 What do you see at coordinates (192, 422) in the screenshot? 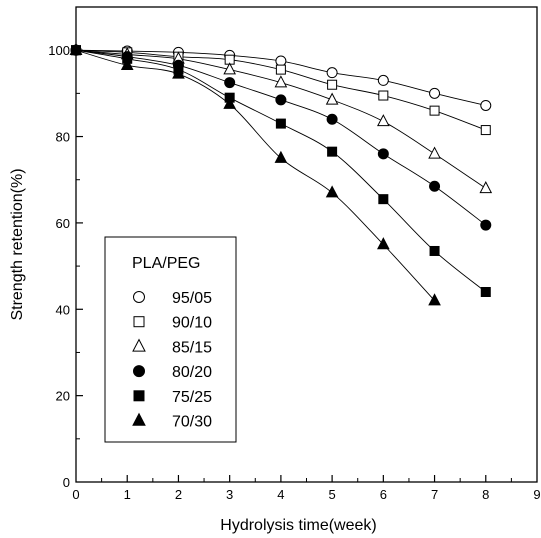
I see `legend-label-5: 70/30` at bounding box center [192, 422].